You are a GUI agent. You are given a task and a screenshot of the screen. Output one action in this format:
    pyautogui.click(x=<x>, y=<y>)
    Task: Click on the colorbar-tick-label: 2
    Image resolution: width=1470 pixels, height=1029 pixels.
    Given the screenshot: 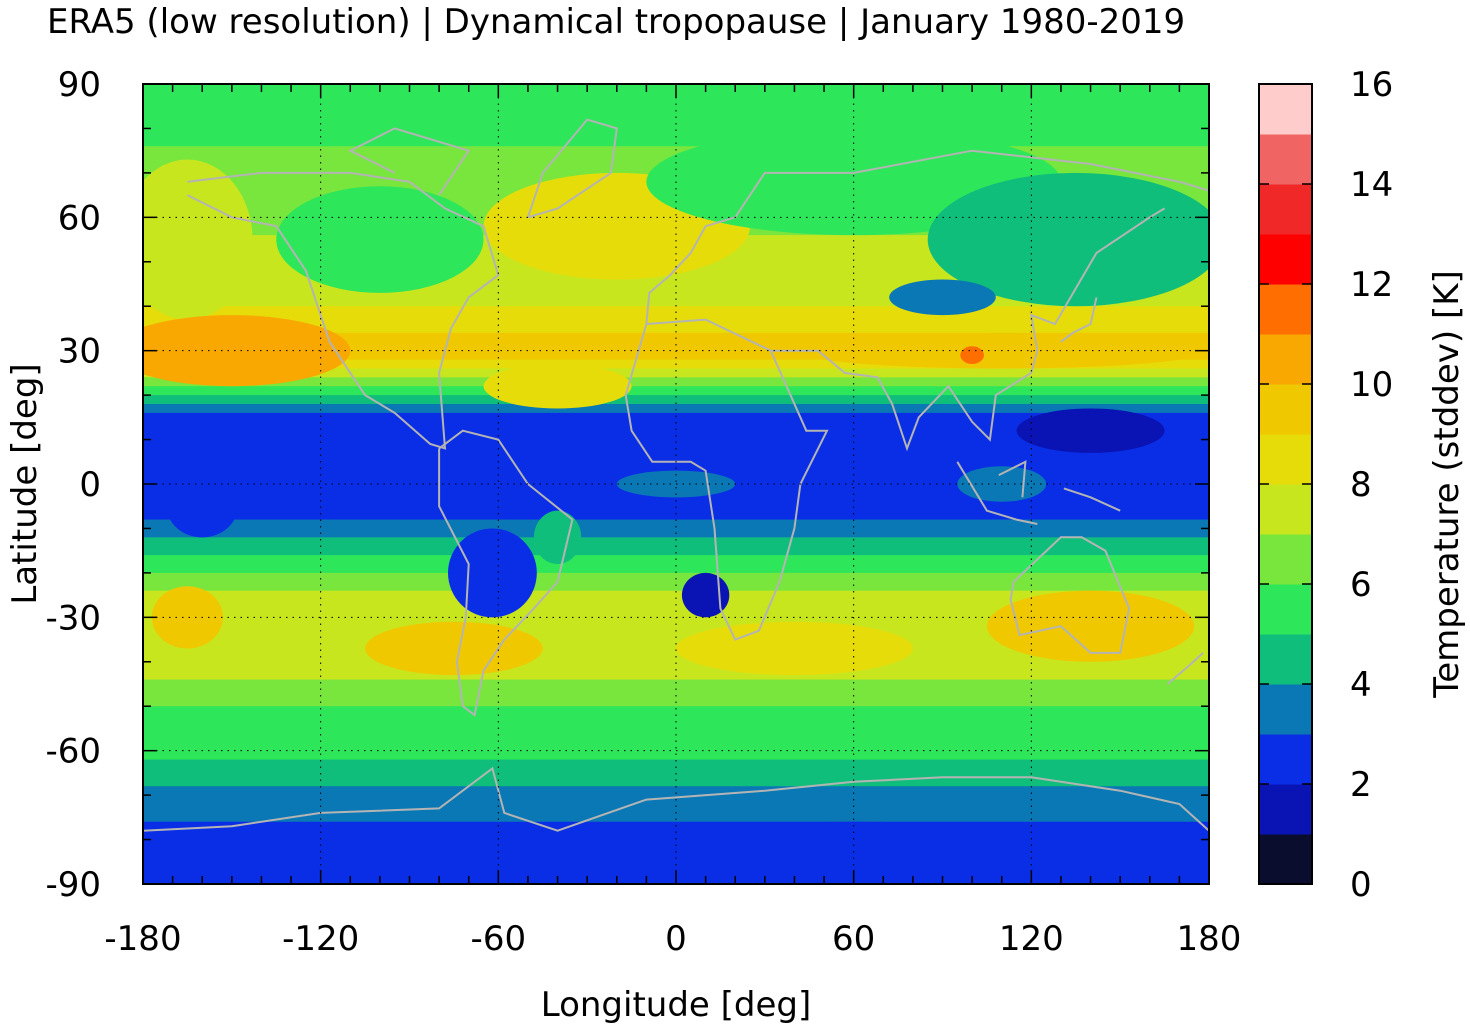 What is the action you would take?
    pyautogui.click(x=1361, y=785)
    